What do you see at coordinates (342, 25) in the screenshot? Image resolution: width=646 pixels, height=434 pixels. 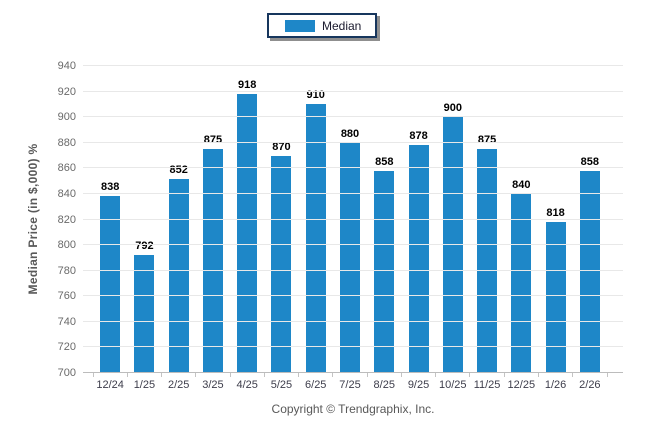 I see `legend-label: Median` at bounding box center [342, 25].